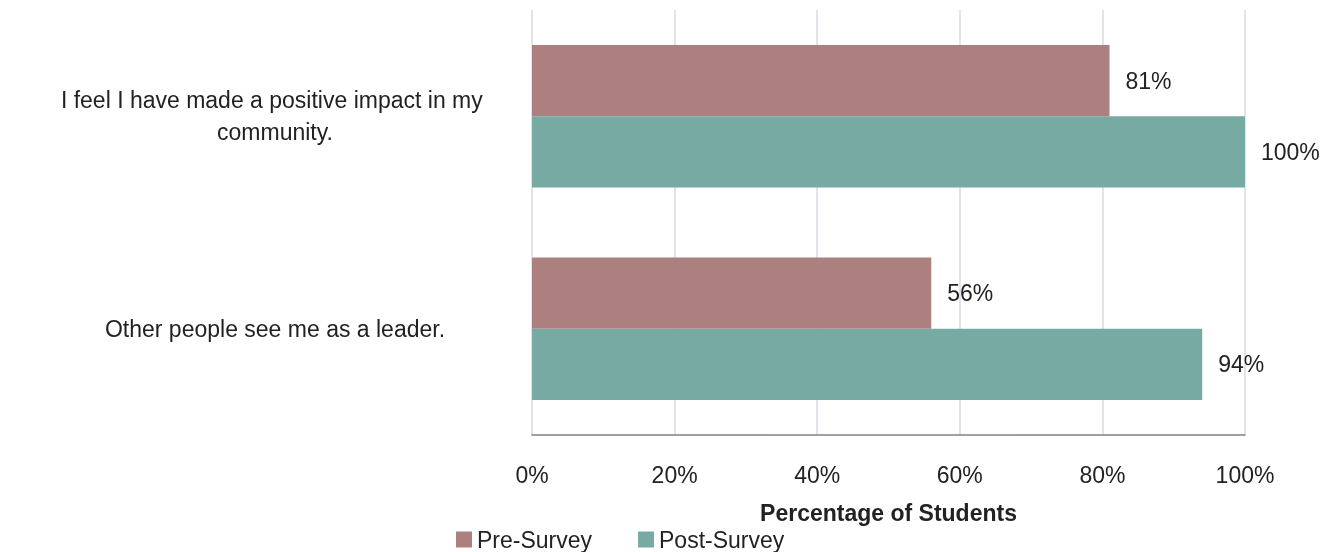 The width and height of the screenshot is (1332, 552). What do you see at coordinates (532, 474) in the screenshot?
I see `x-tick-label: 0%` at bounding box center [532, 474].